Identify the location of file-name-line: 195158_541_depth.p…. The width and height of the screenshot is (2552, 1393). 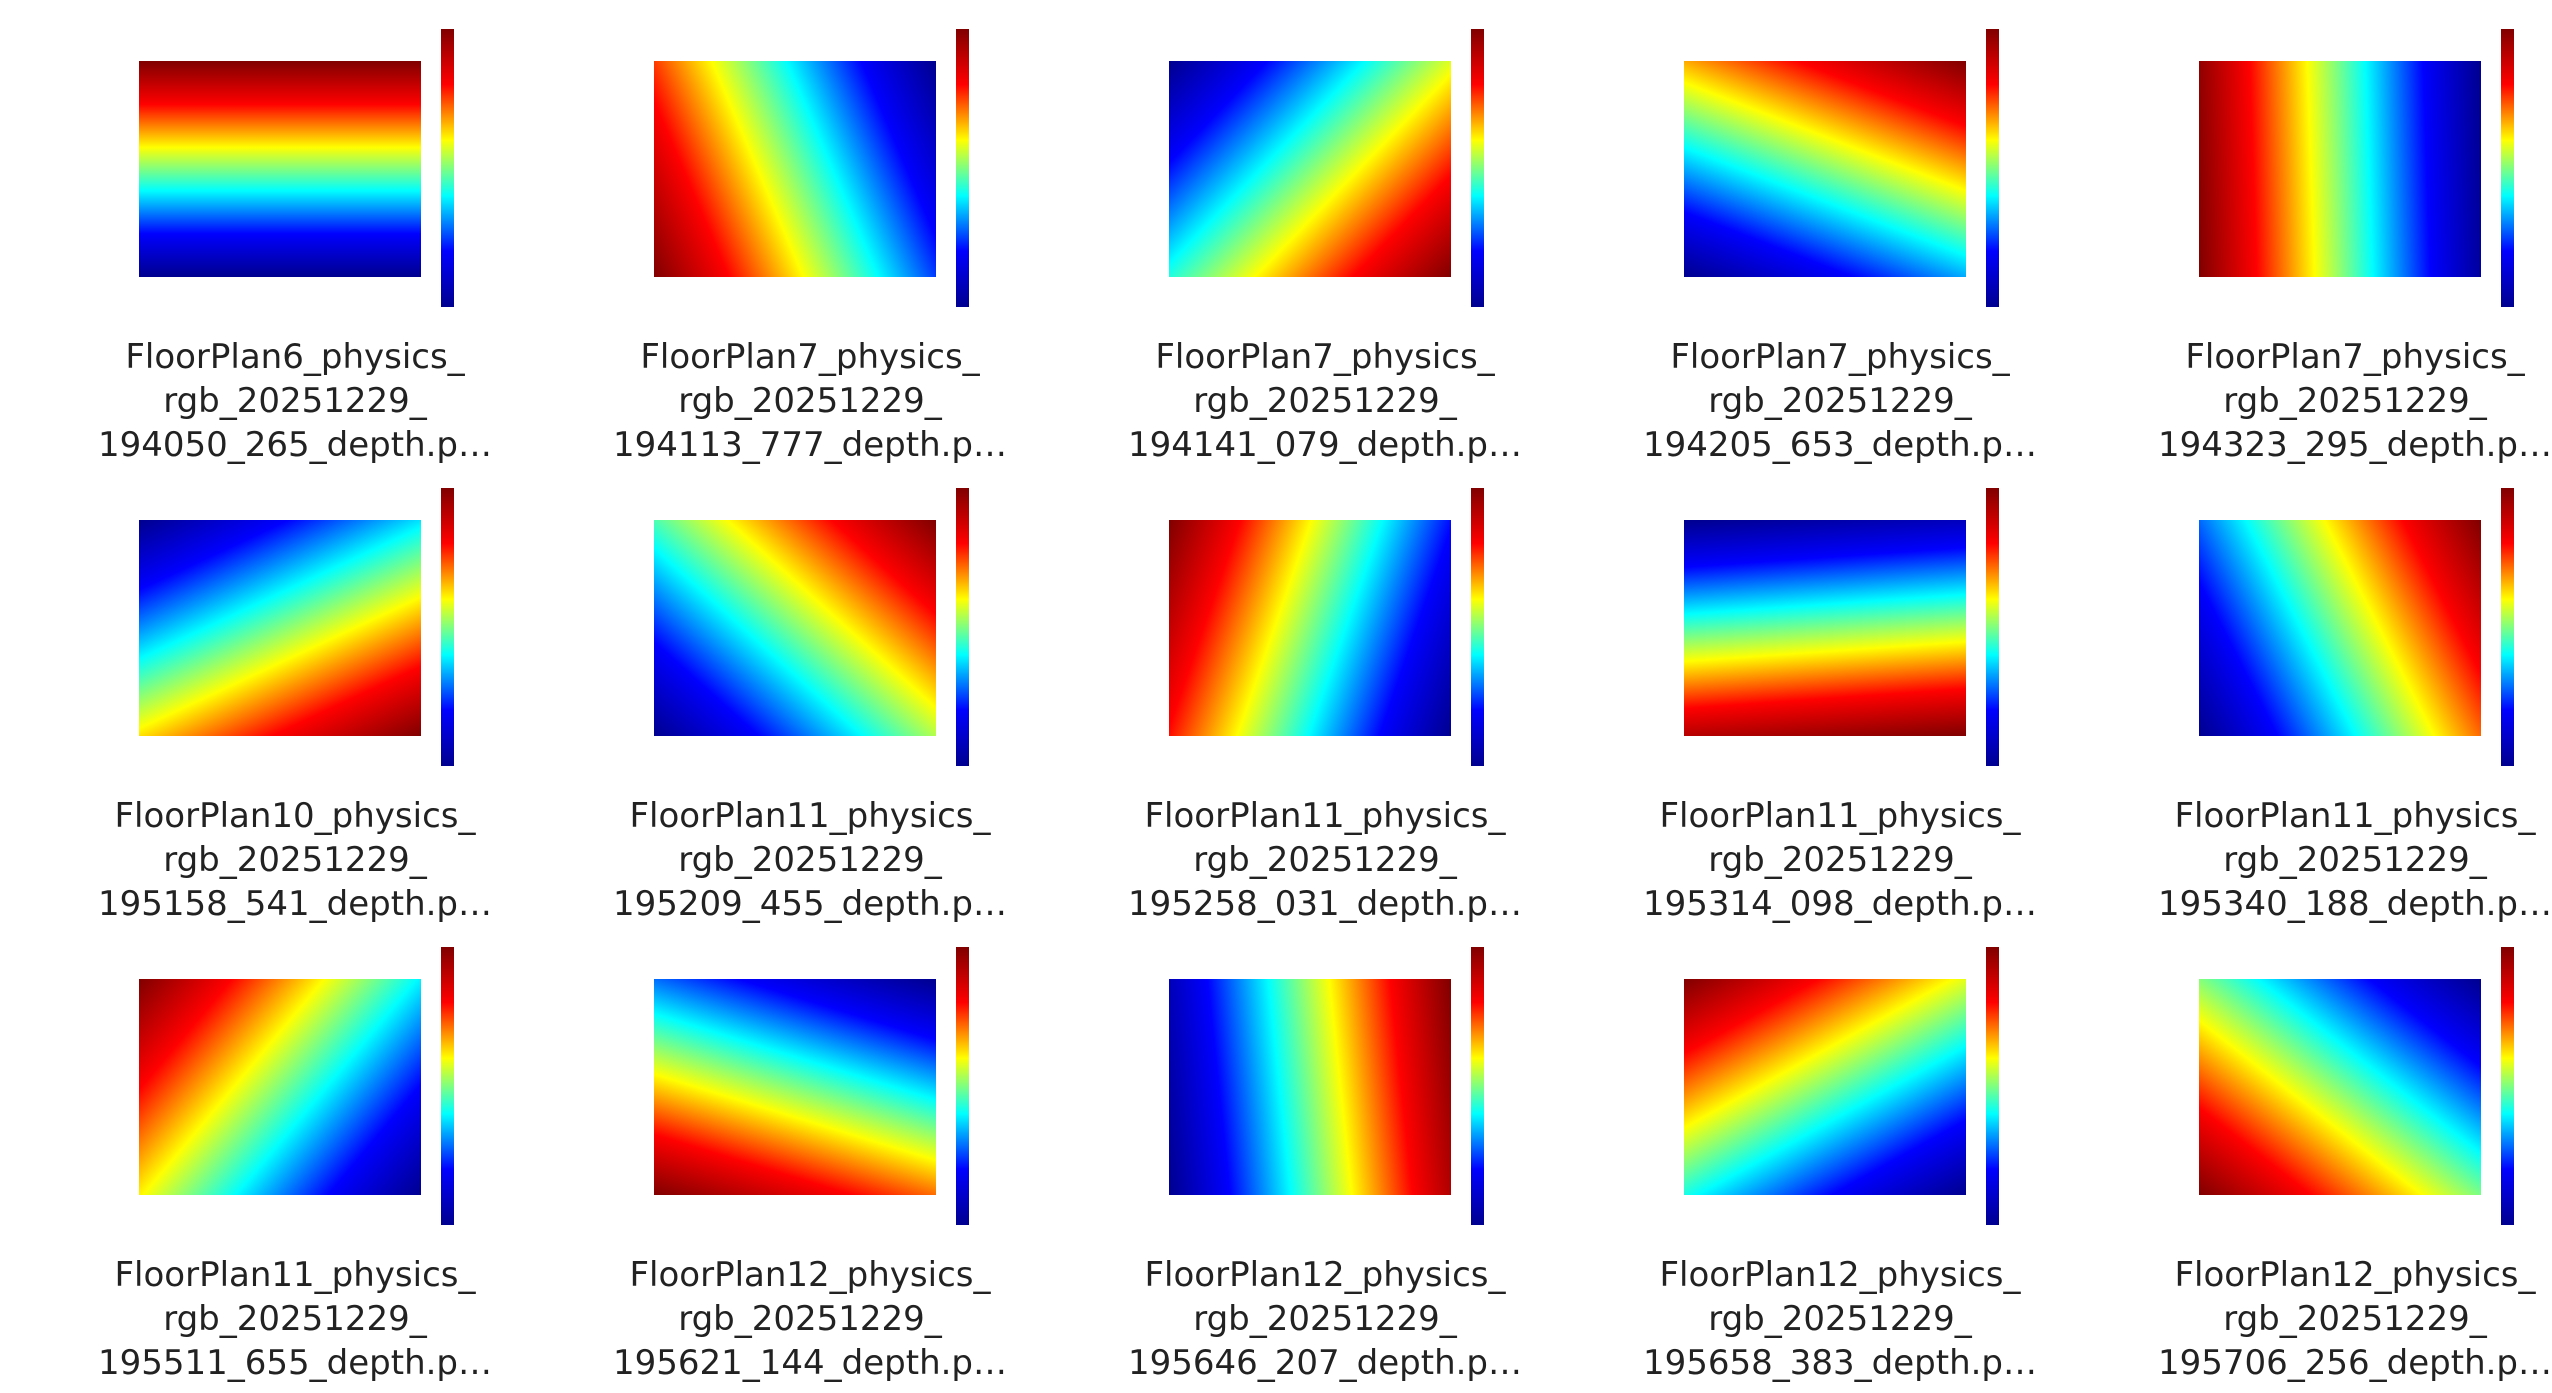
(295, 904).